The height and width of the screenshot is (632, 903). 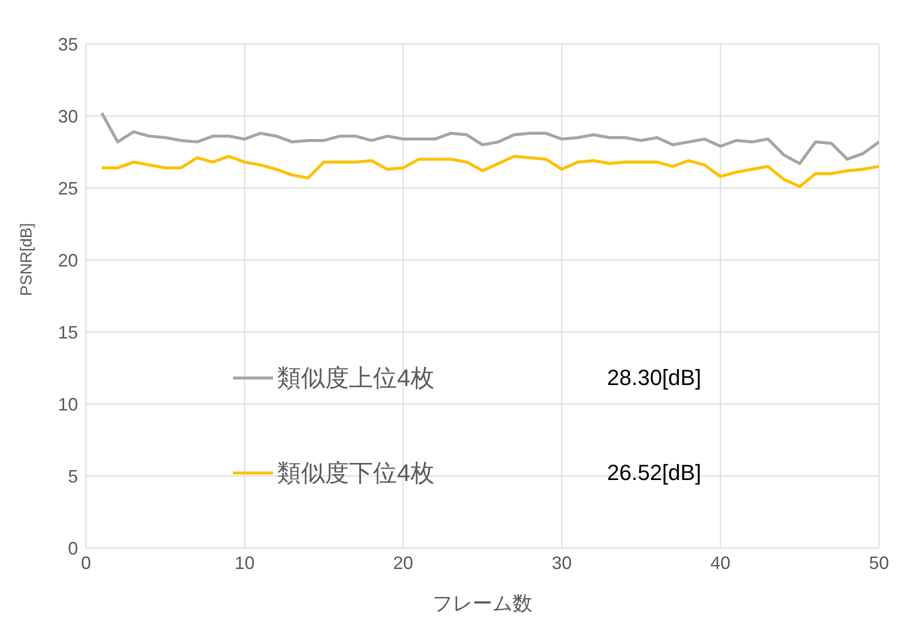 I want to click on legend-label: 類似度下位4枚, so click(x=356, y=474).